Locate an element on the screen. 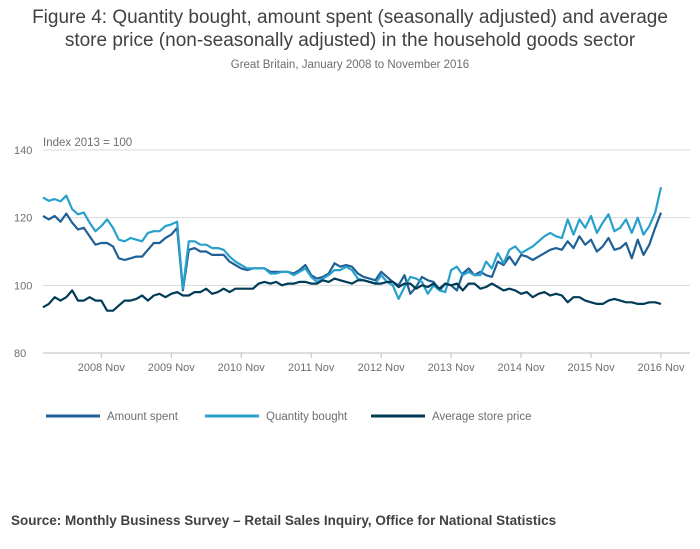  y-axis-label: Index 2013 = 100 is located at coordinates (87, 143).